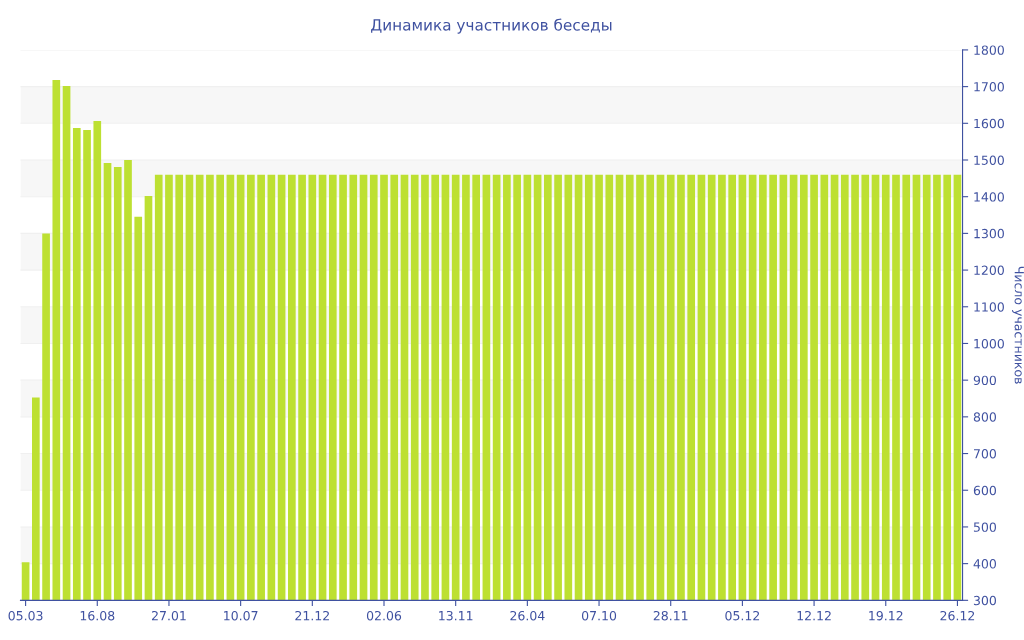 The width and height of the screenshot is (1024, 640). What do you see at coordinates (25, 615) in the screenshot?
I see `x-tick-label: 05.03` at bounding box center [25, 615].